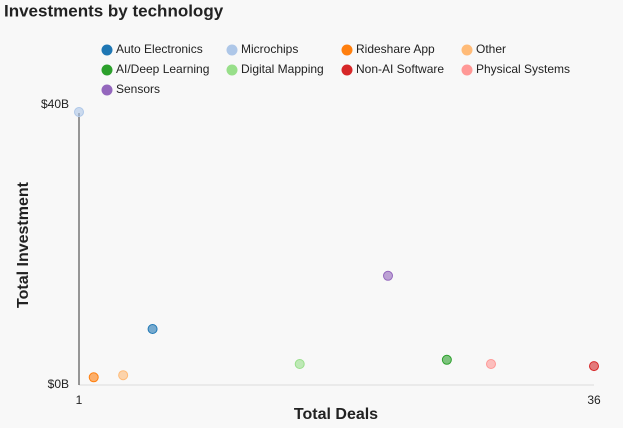 The image size is (623, 428). I want to click on legend-label: Digital Mapping, so click(282, 69).